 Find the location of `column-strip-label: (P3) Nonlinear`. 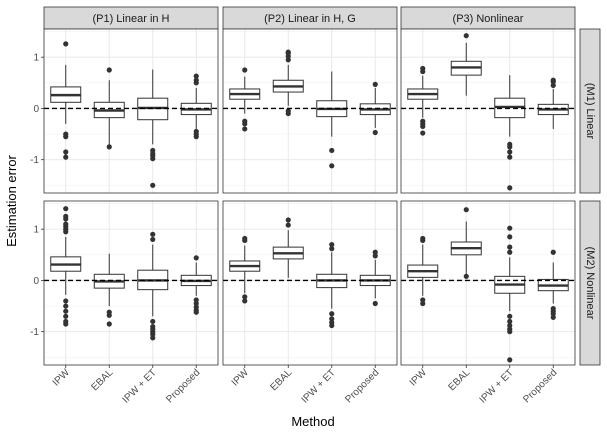

column-strip-label: (P3) Nonlinear is located at coordinates (488, 19).